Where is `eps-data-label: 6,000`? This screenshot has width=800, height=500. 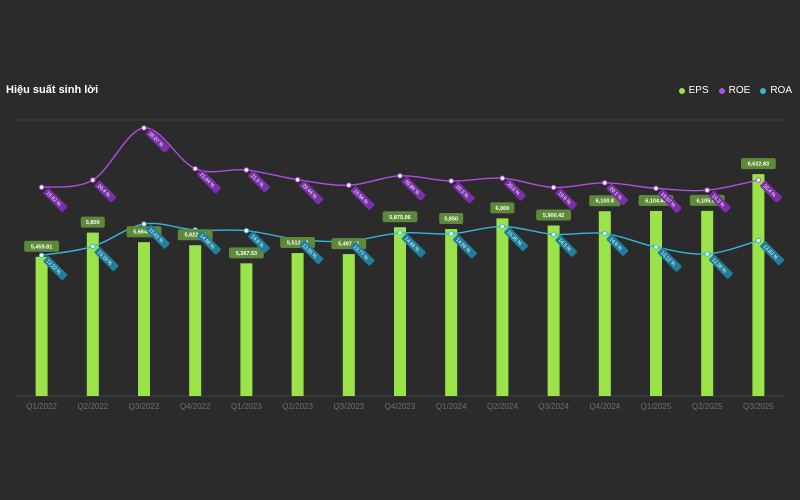
eps-data-label: 6,000 is located at coordinates (502, 208).